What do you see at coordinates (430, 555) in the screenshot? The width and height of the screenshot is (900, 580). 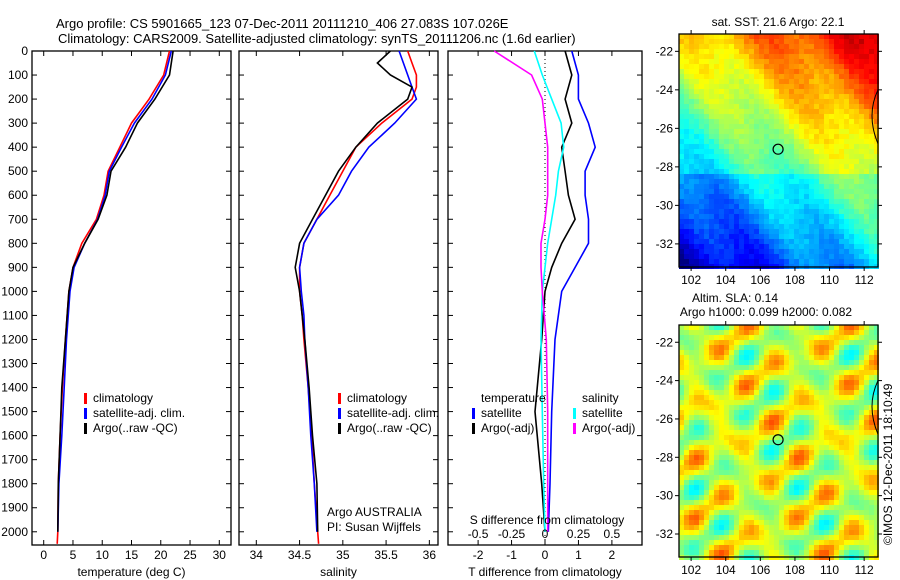 I see `x-tick-label: 36` at bounding box center [430, 555].